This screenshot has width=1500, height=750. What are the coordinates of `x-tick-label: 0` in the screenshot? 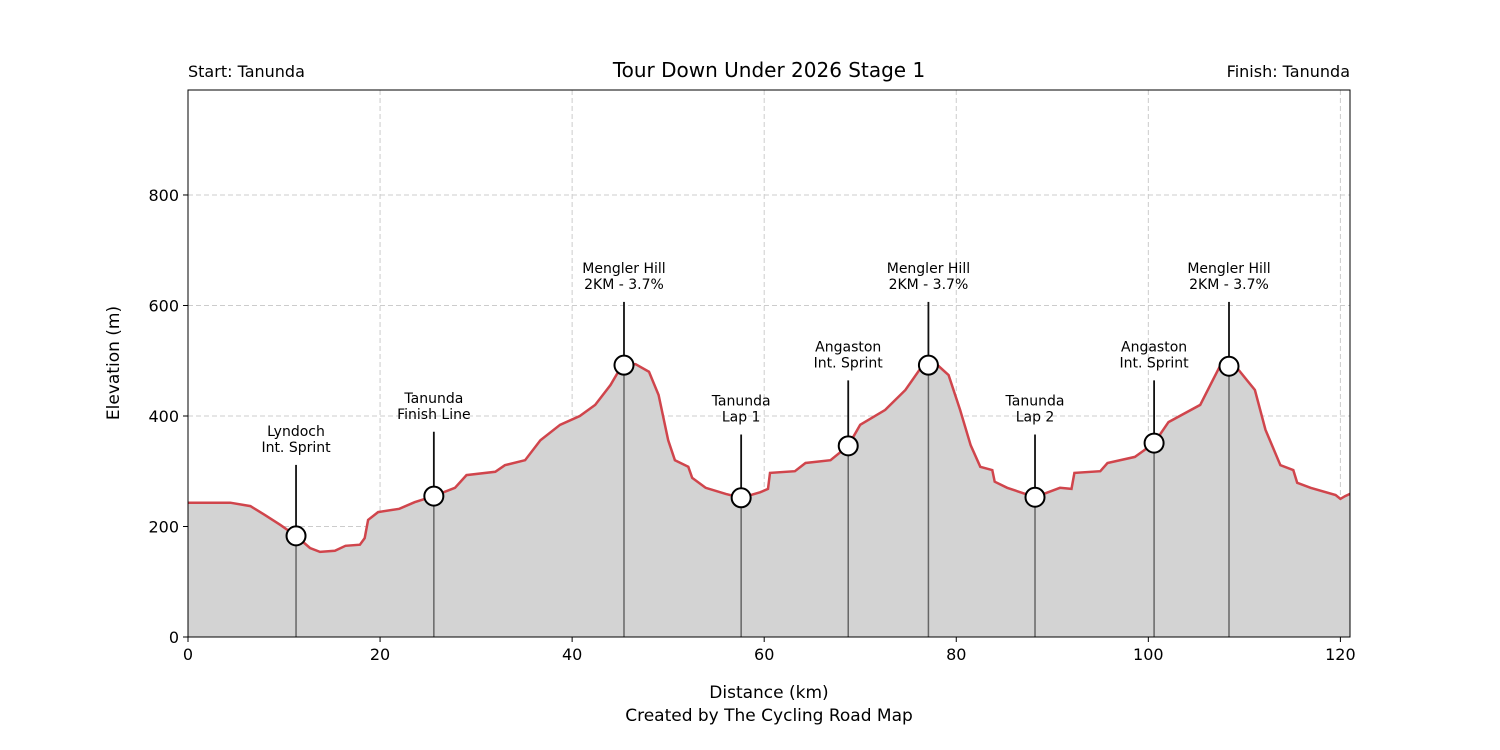 It's located at (188, 654).